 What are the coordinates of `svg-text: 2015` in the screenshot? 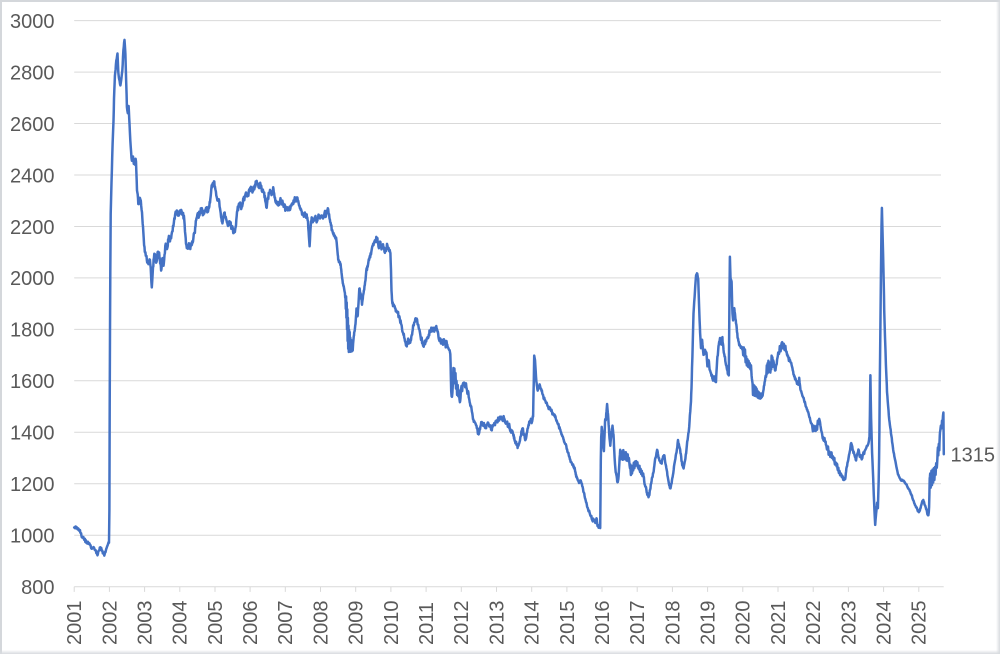 It's located at (568, 623).